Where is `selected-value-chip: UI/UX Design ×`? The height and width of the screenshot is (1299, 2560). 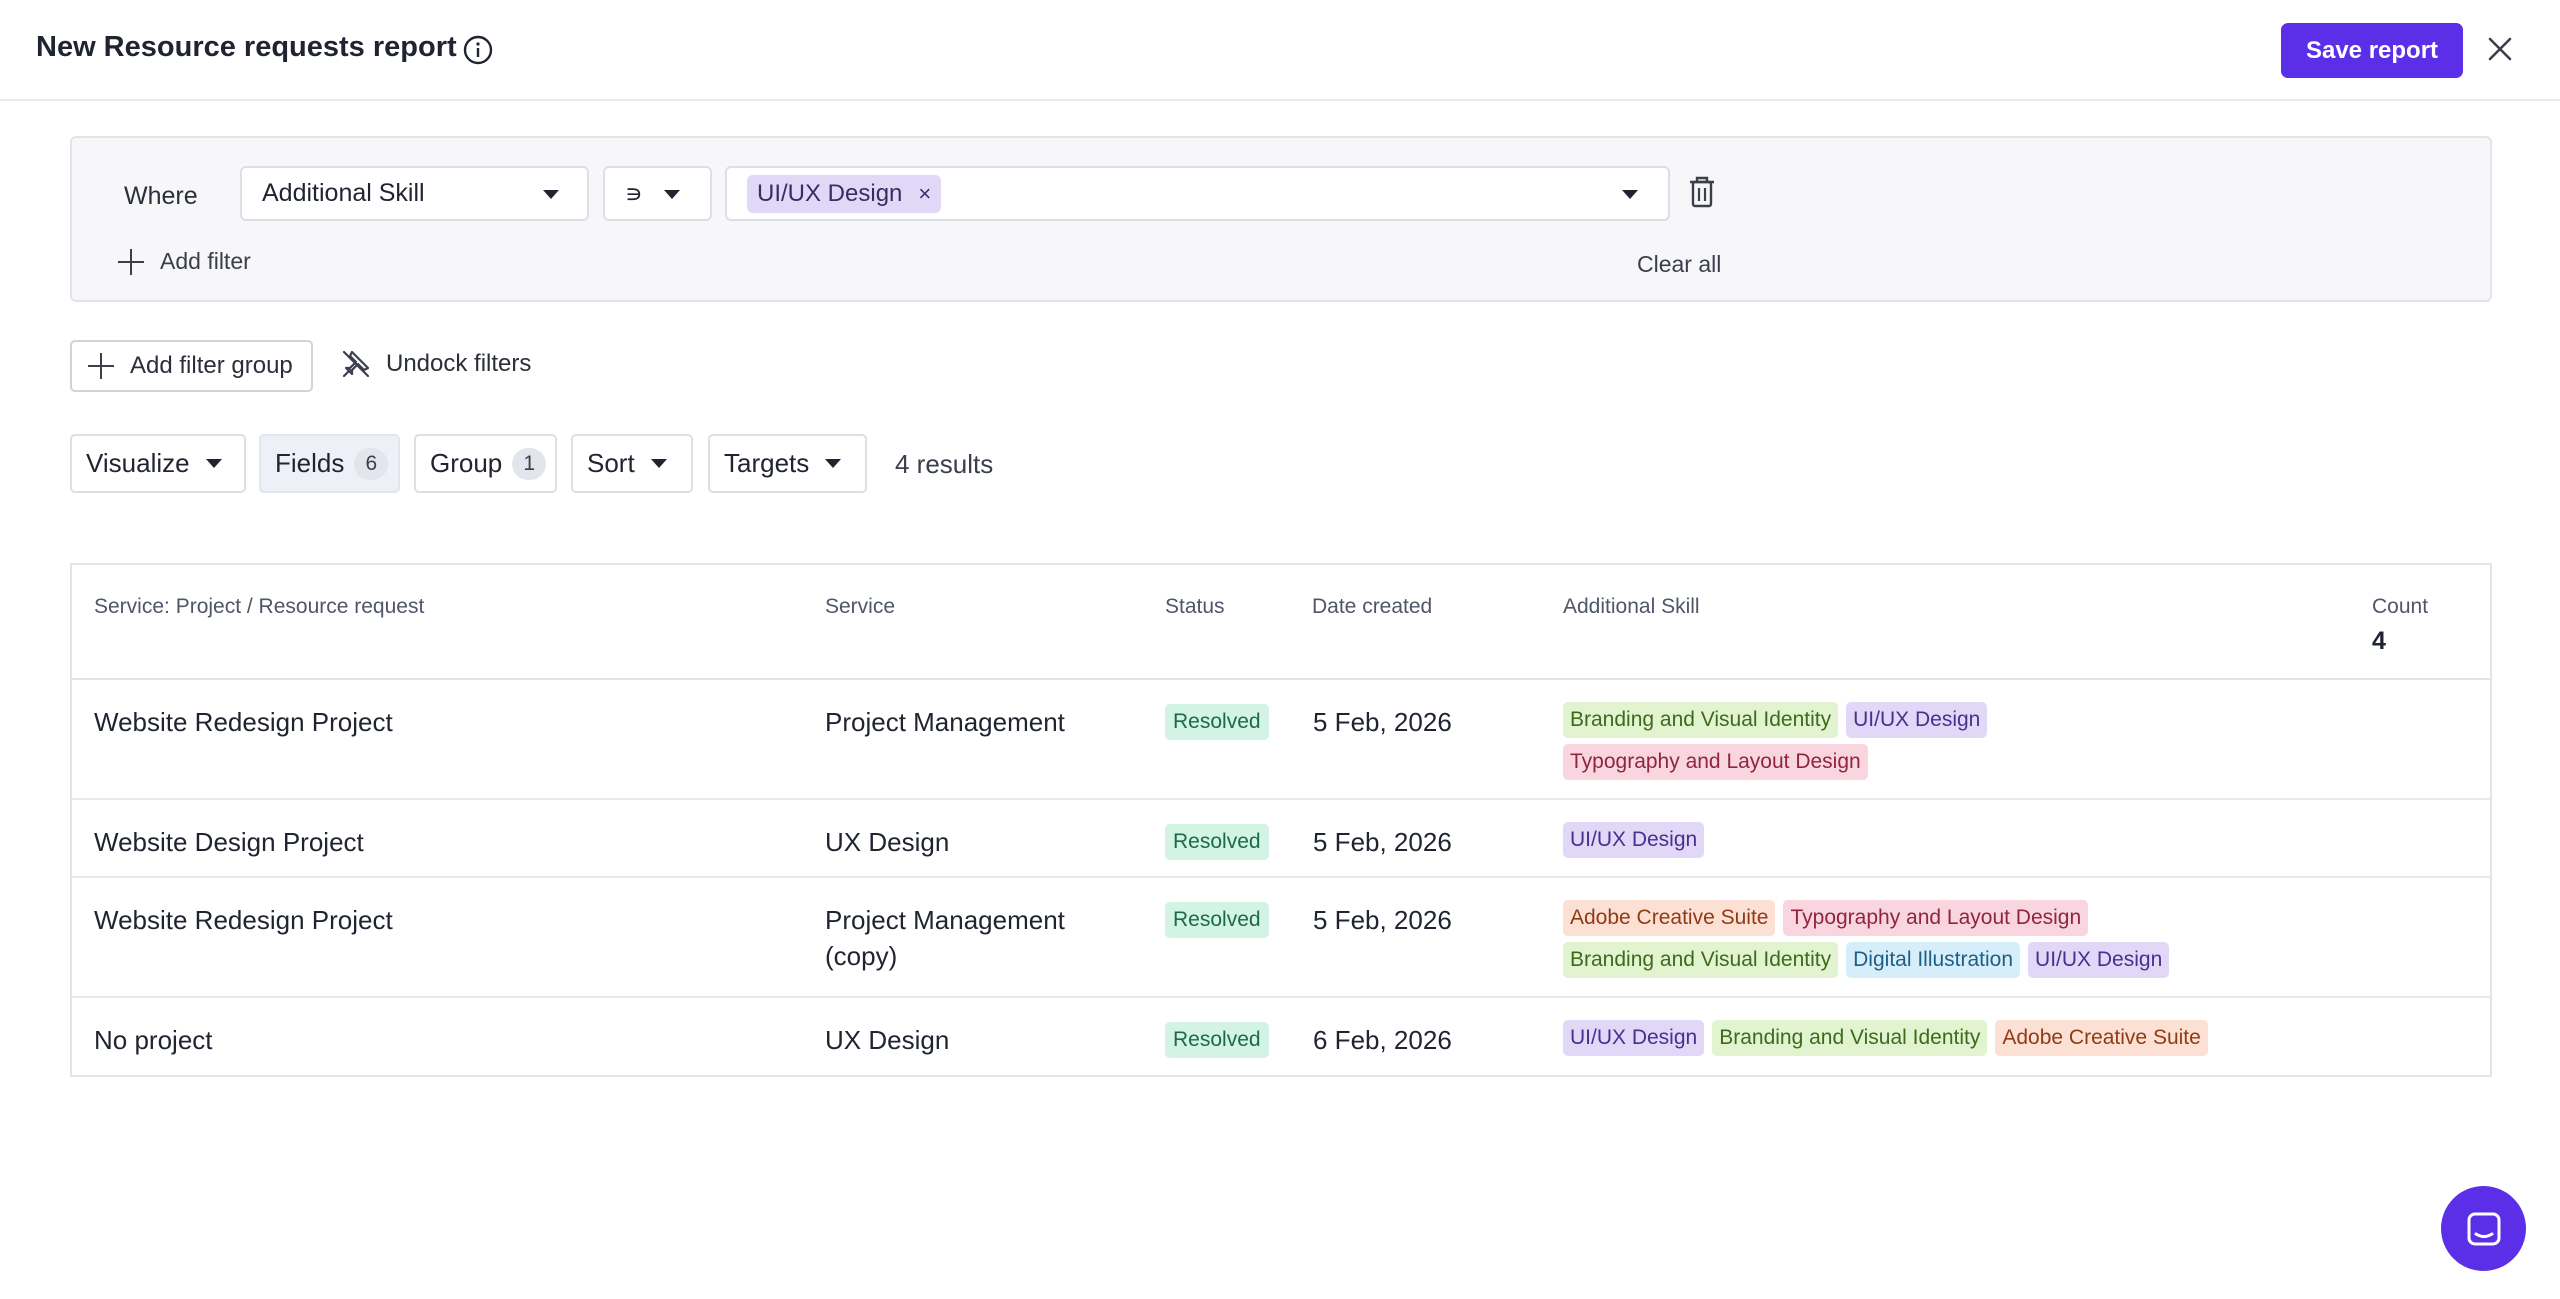
selected-value-chip: UI/UX Design × is located at coordinates (844, 193).